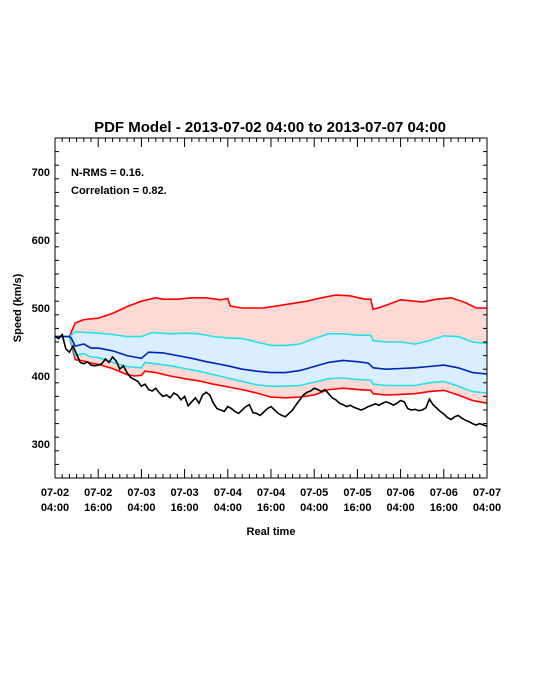  What do you see at coordinates (41, 173) in the screenshot?
I see `y-tick-label: 700` at bounding box center [41, 173].